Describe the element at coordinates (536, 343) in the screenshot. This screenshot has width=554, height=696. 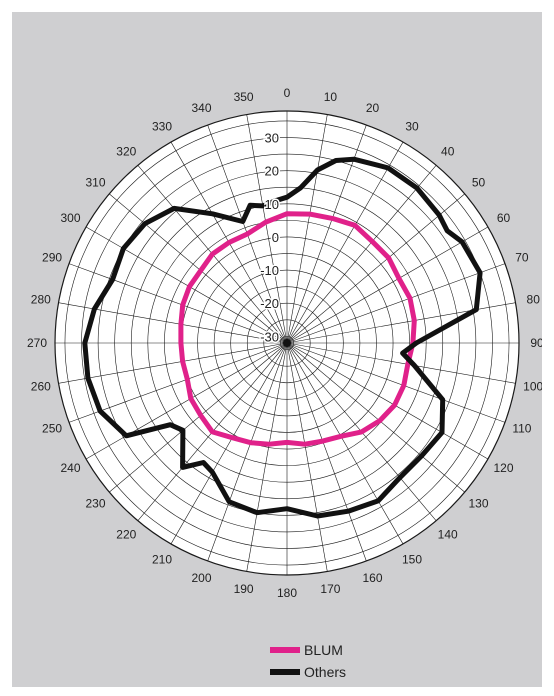
I see `angle-tick-label: 90` at that location.